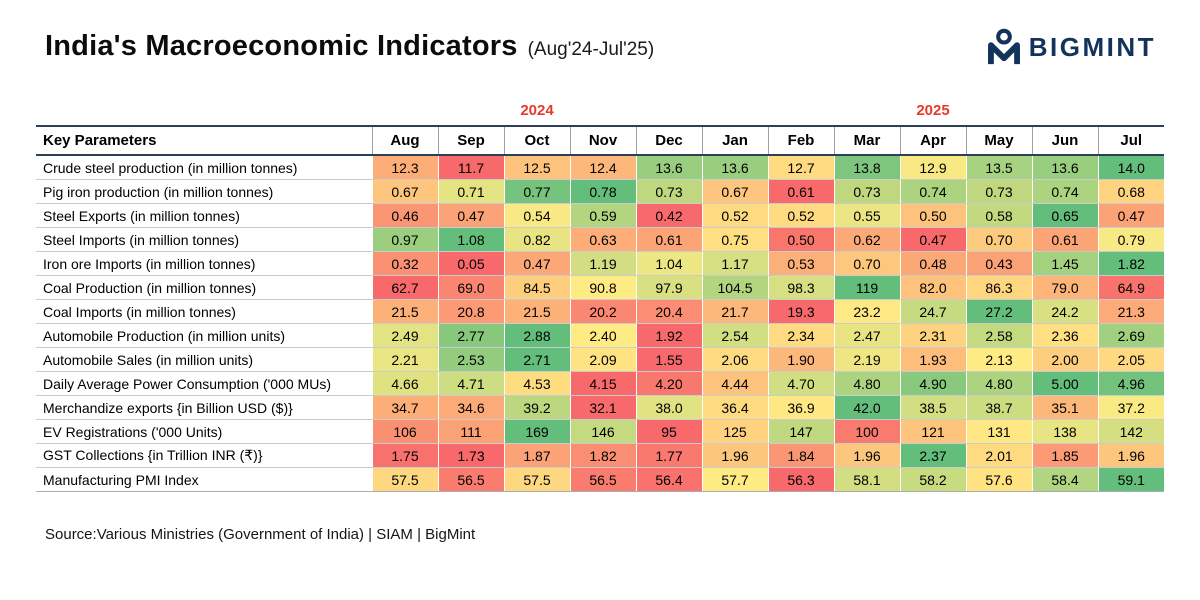  What do you see at coordinates (867, 215) in the screenshot?
I see `heatmap-cell: 0.55` at bounding box center [867, 215].